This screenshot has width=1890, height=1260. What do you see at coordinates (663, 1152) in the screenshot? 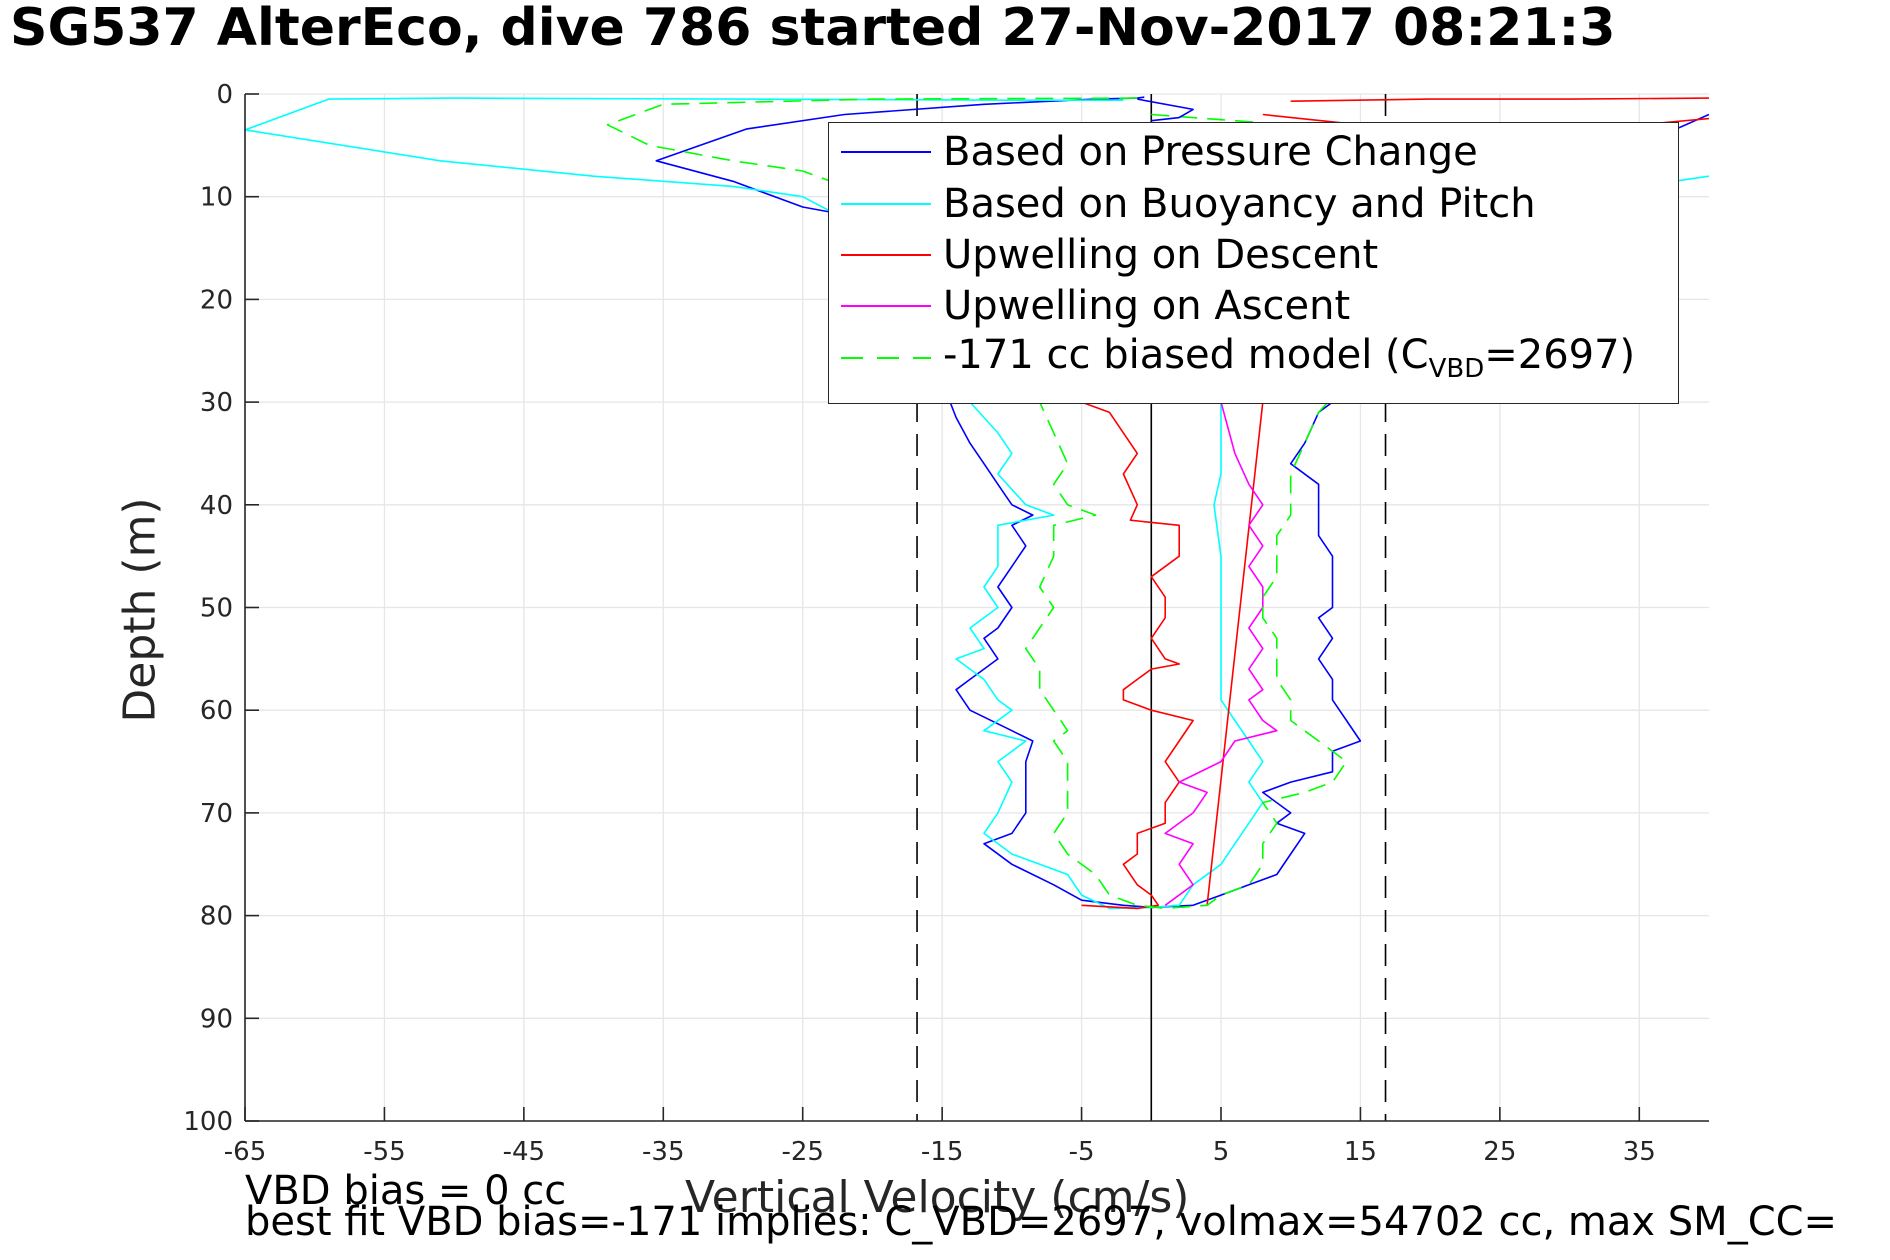
I see `x-tick-label: -35` at bounding box center [663, 1152].